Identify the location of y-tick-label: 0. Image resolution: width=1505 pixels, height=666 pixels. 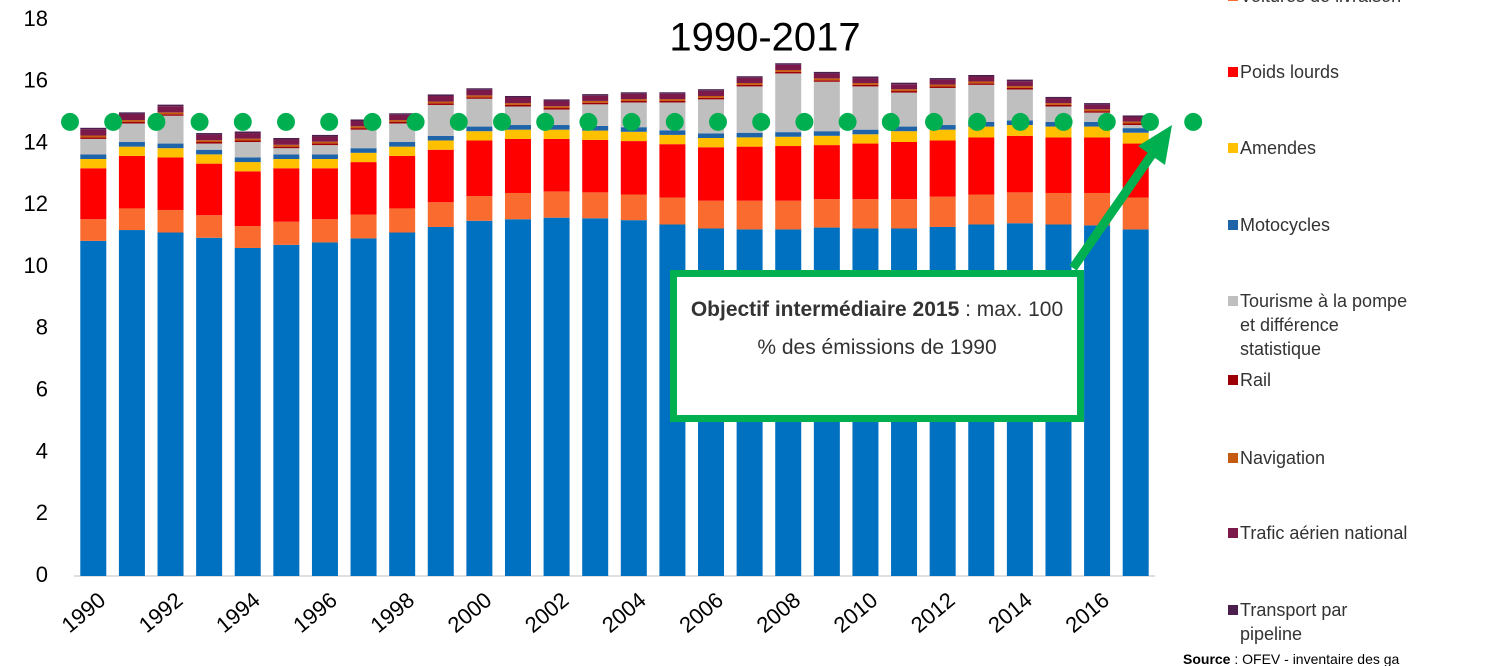
(42, 574).